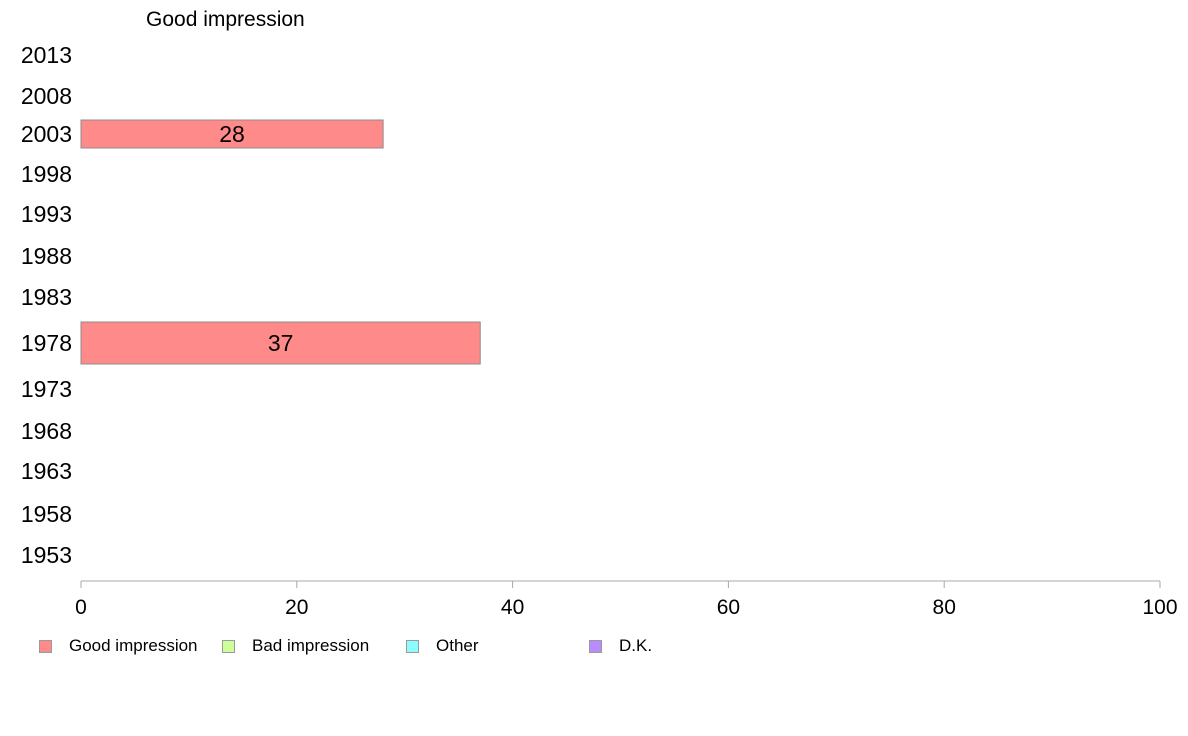 Image resolution: width=1188 pixels, height=736 pixels. I want to click on legend-label-other: Other, so click(457, 645).